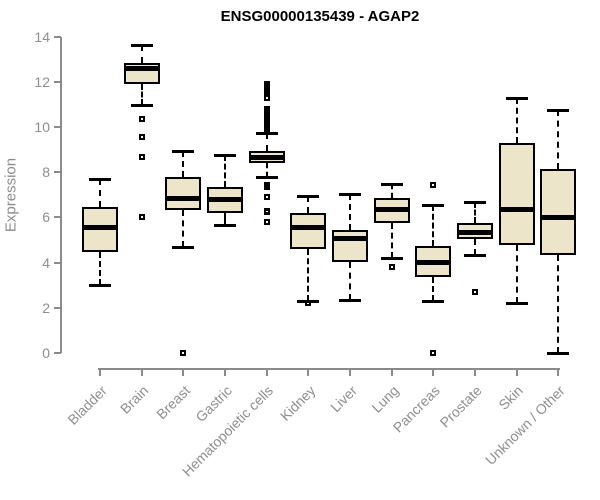  What do you see at coordinates (558, 211) in the screenshot?
I see `box-Unknown / Other` at bounding box center [558, 211].